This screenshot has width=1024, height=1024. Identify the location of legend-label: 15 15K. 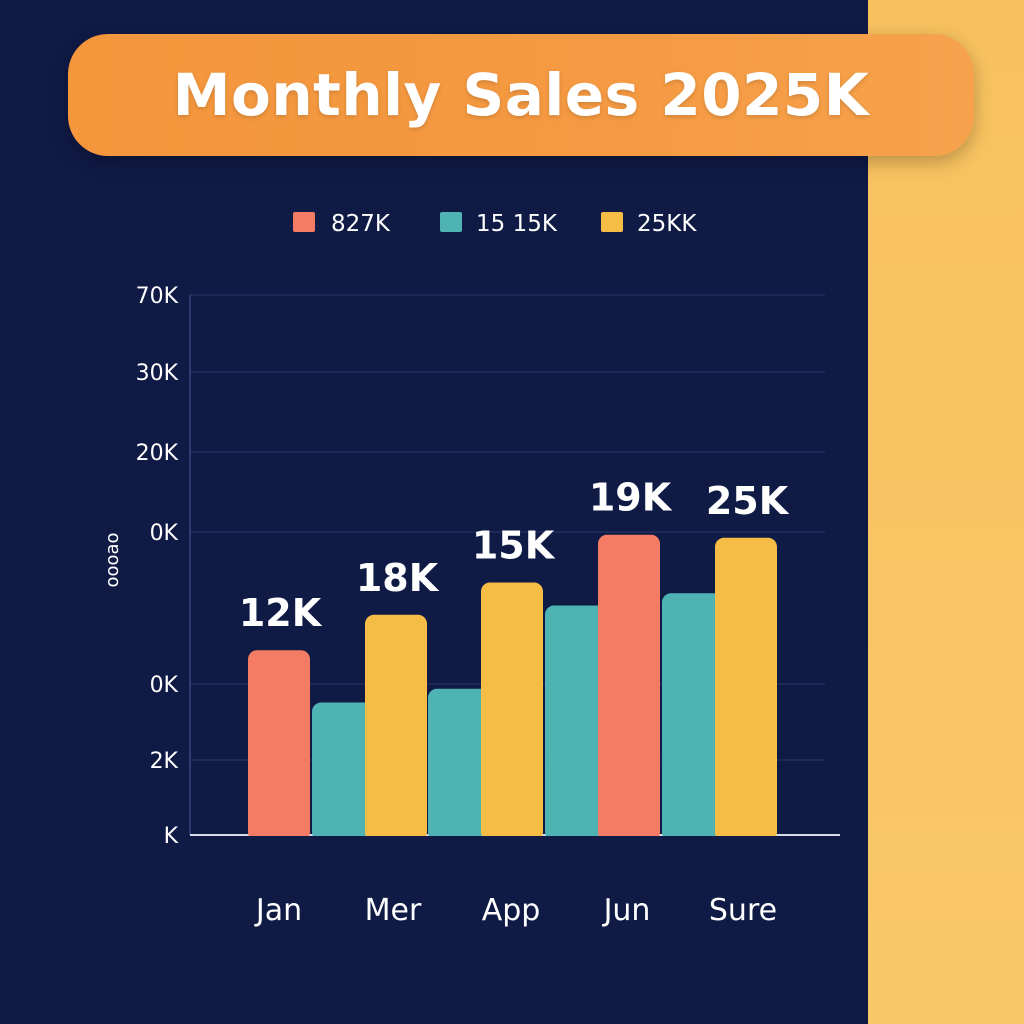
(517, 224).